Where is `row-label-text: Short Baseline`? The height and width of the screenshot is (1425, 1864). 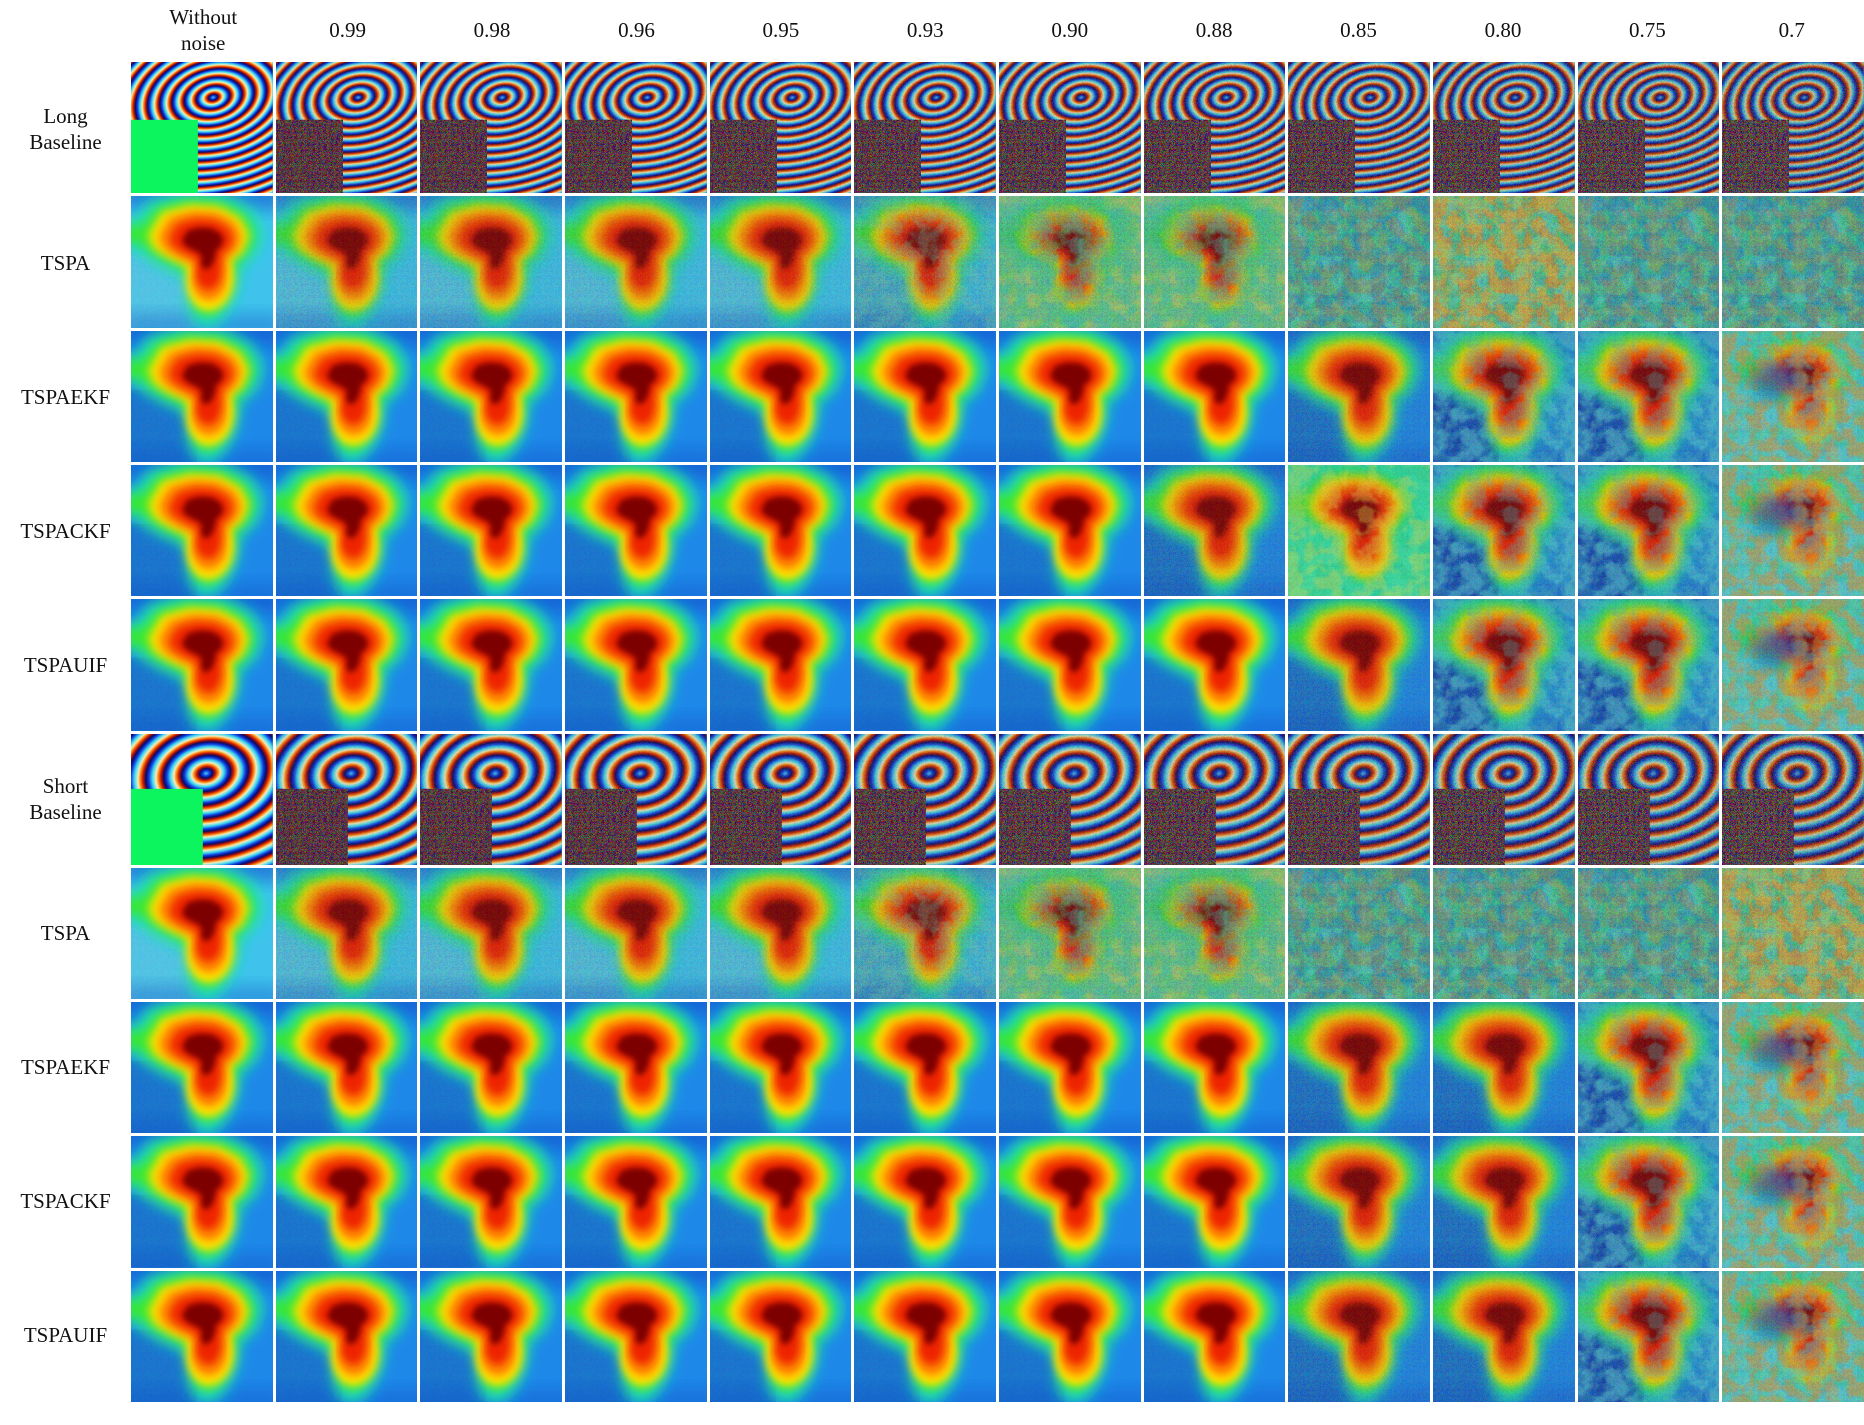 row-label-text: Short Baseline is located at coordinates (65, 798).